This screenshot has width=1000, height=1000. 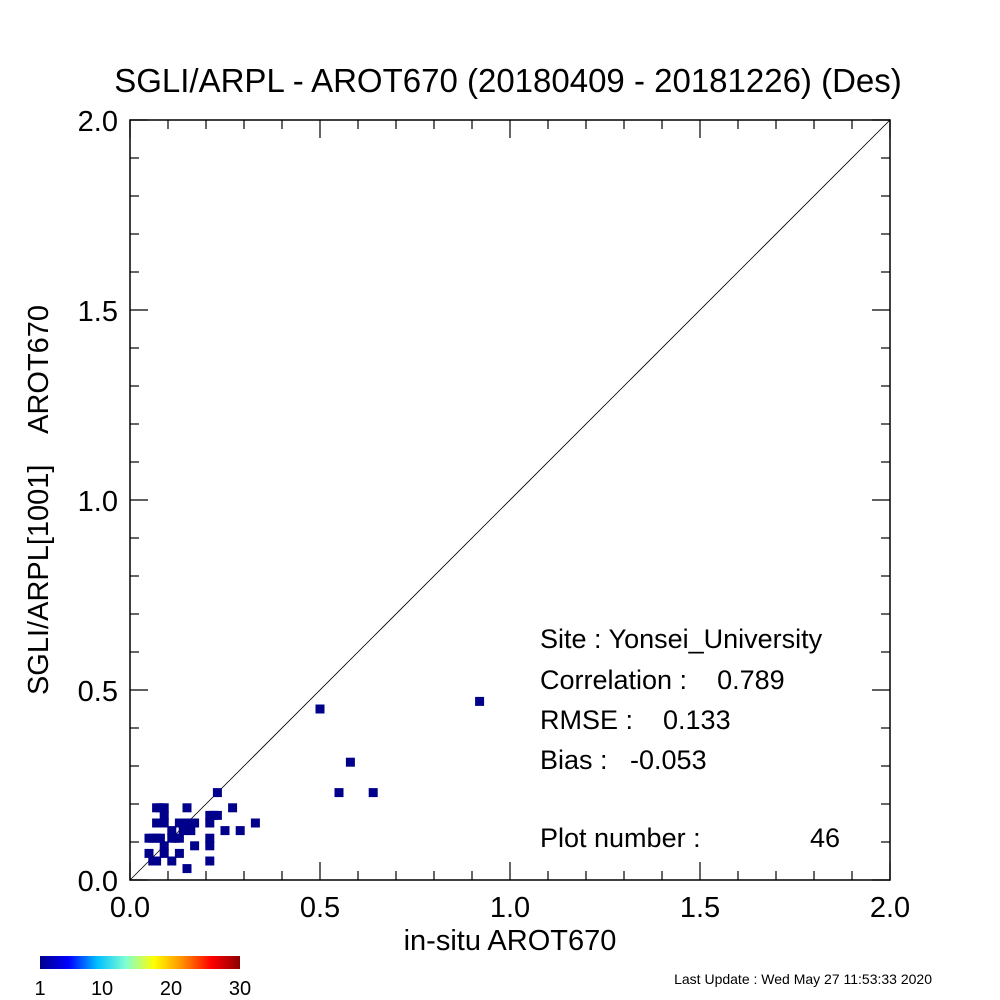 I want to click on x-tick-label: 2.0, so click(x=890, y=908).